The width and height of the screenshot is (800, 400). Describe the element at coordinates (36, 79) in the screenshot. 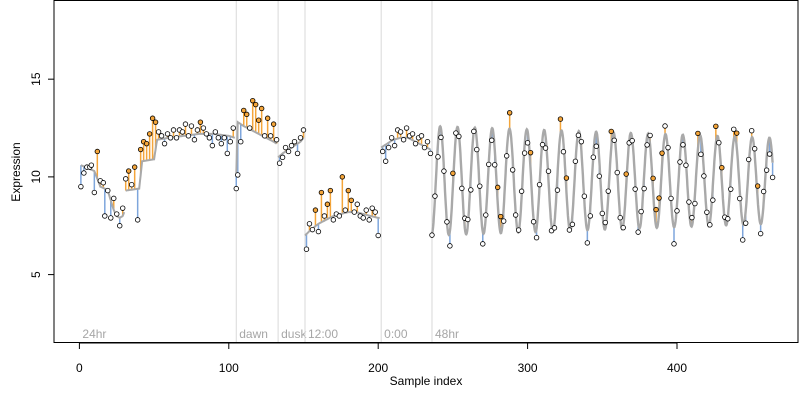

I see `y-tick-label: 15` at that location.